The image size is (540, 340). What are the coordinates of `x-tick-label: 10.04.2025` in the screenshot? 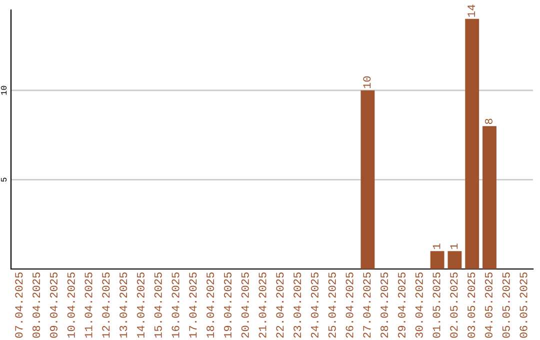 It's located at (71, 305).